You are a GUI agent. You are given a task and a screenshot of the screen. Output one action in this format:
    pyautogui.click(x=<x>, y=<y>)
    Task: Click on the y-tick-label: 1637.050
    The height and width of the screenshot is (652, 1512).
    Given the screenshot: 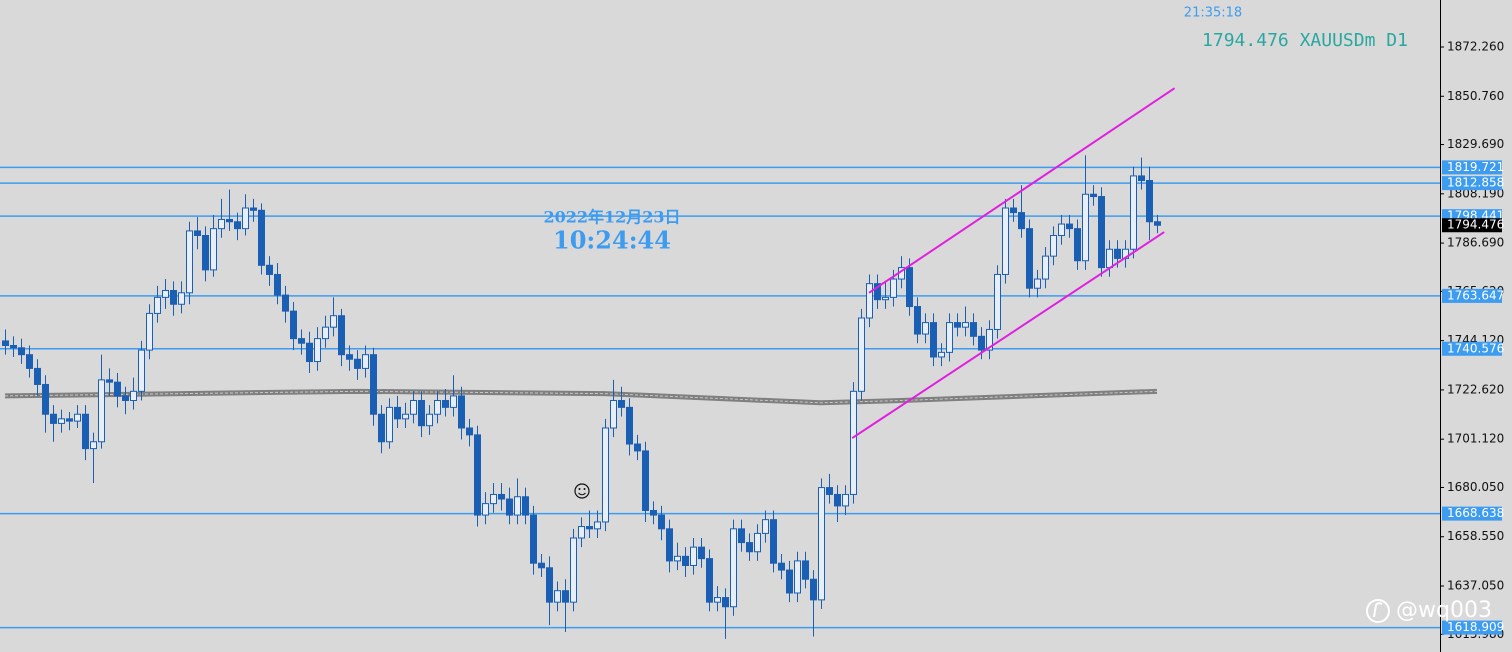 What is the action you would take?
    pyautogui.click(x=1475, y=586)
    